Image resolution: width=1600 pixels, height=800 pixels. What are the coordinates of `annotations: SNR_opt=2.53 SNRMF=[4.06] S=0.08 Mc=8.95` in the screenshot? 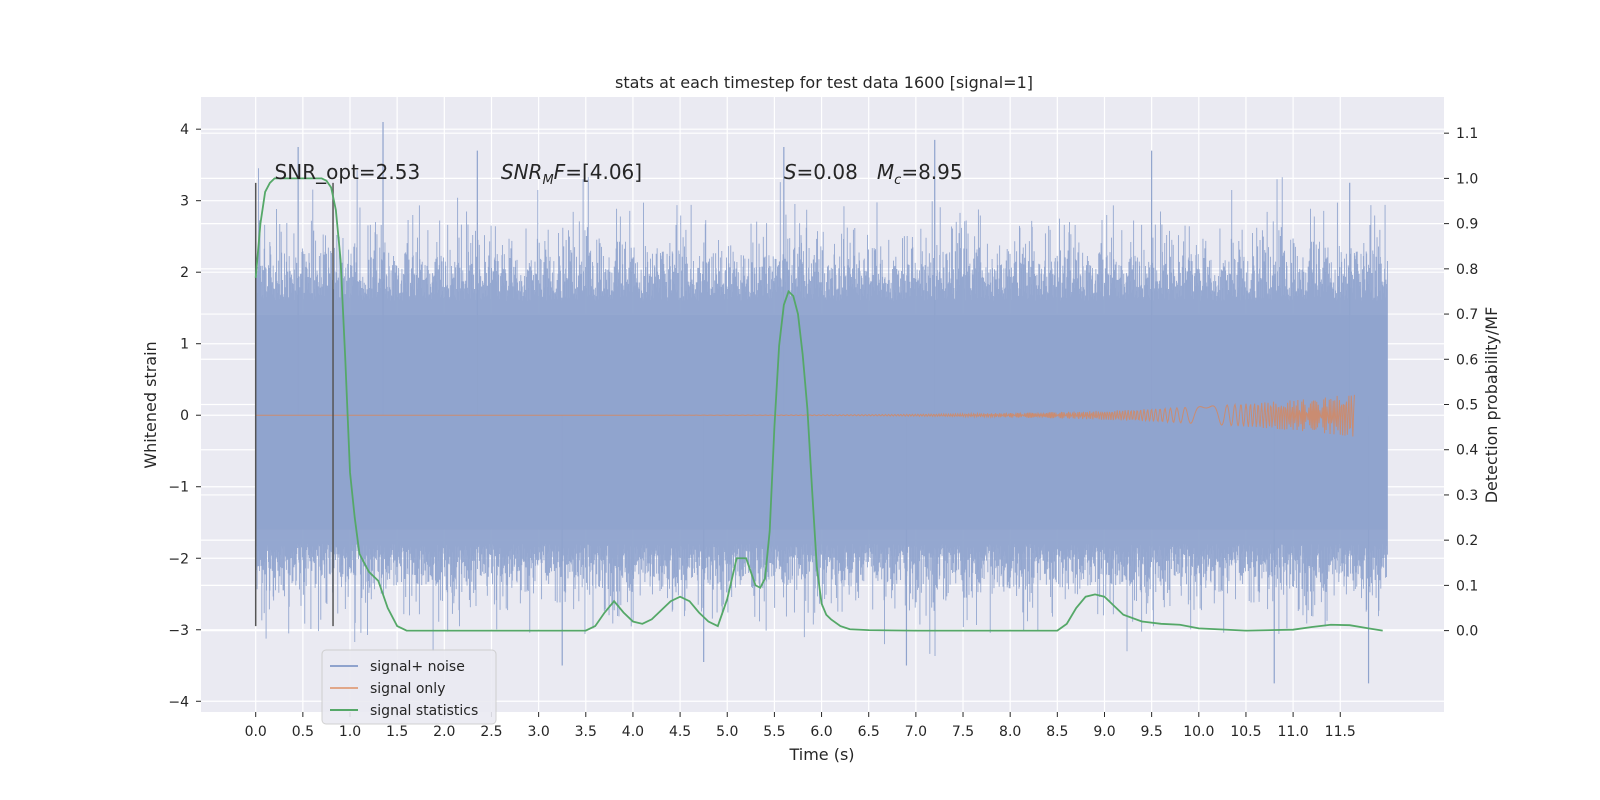 It's located at (619, 174).